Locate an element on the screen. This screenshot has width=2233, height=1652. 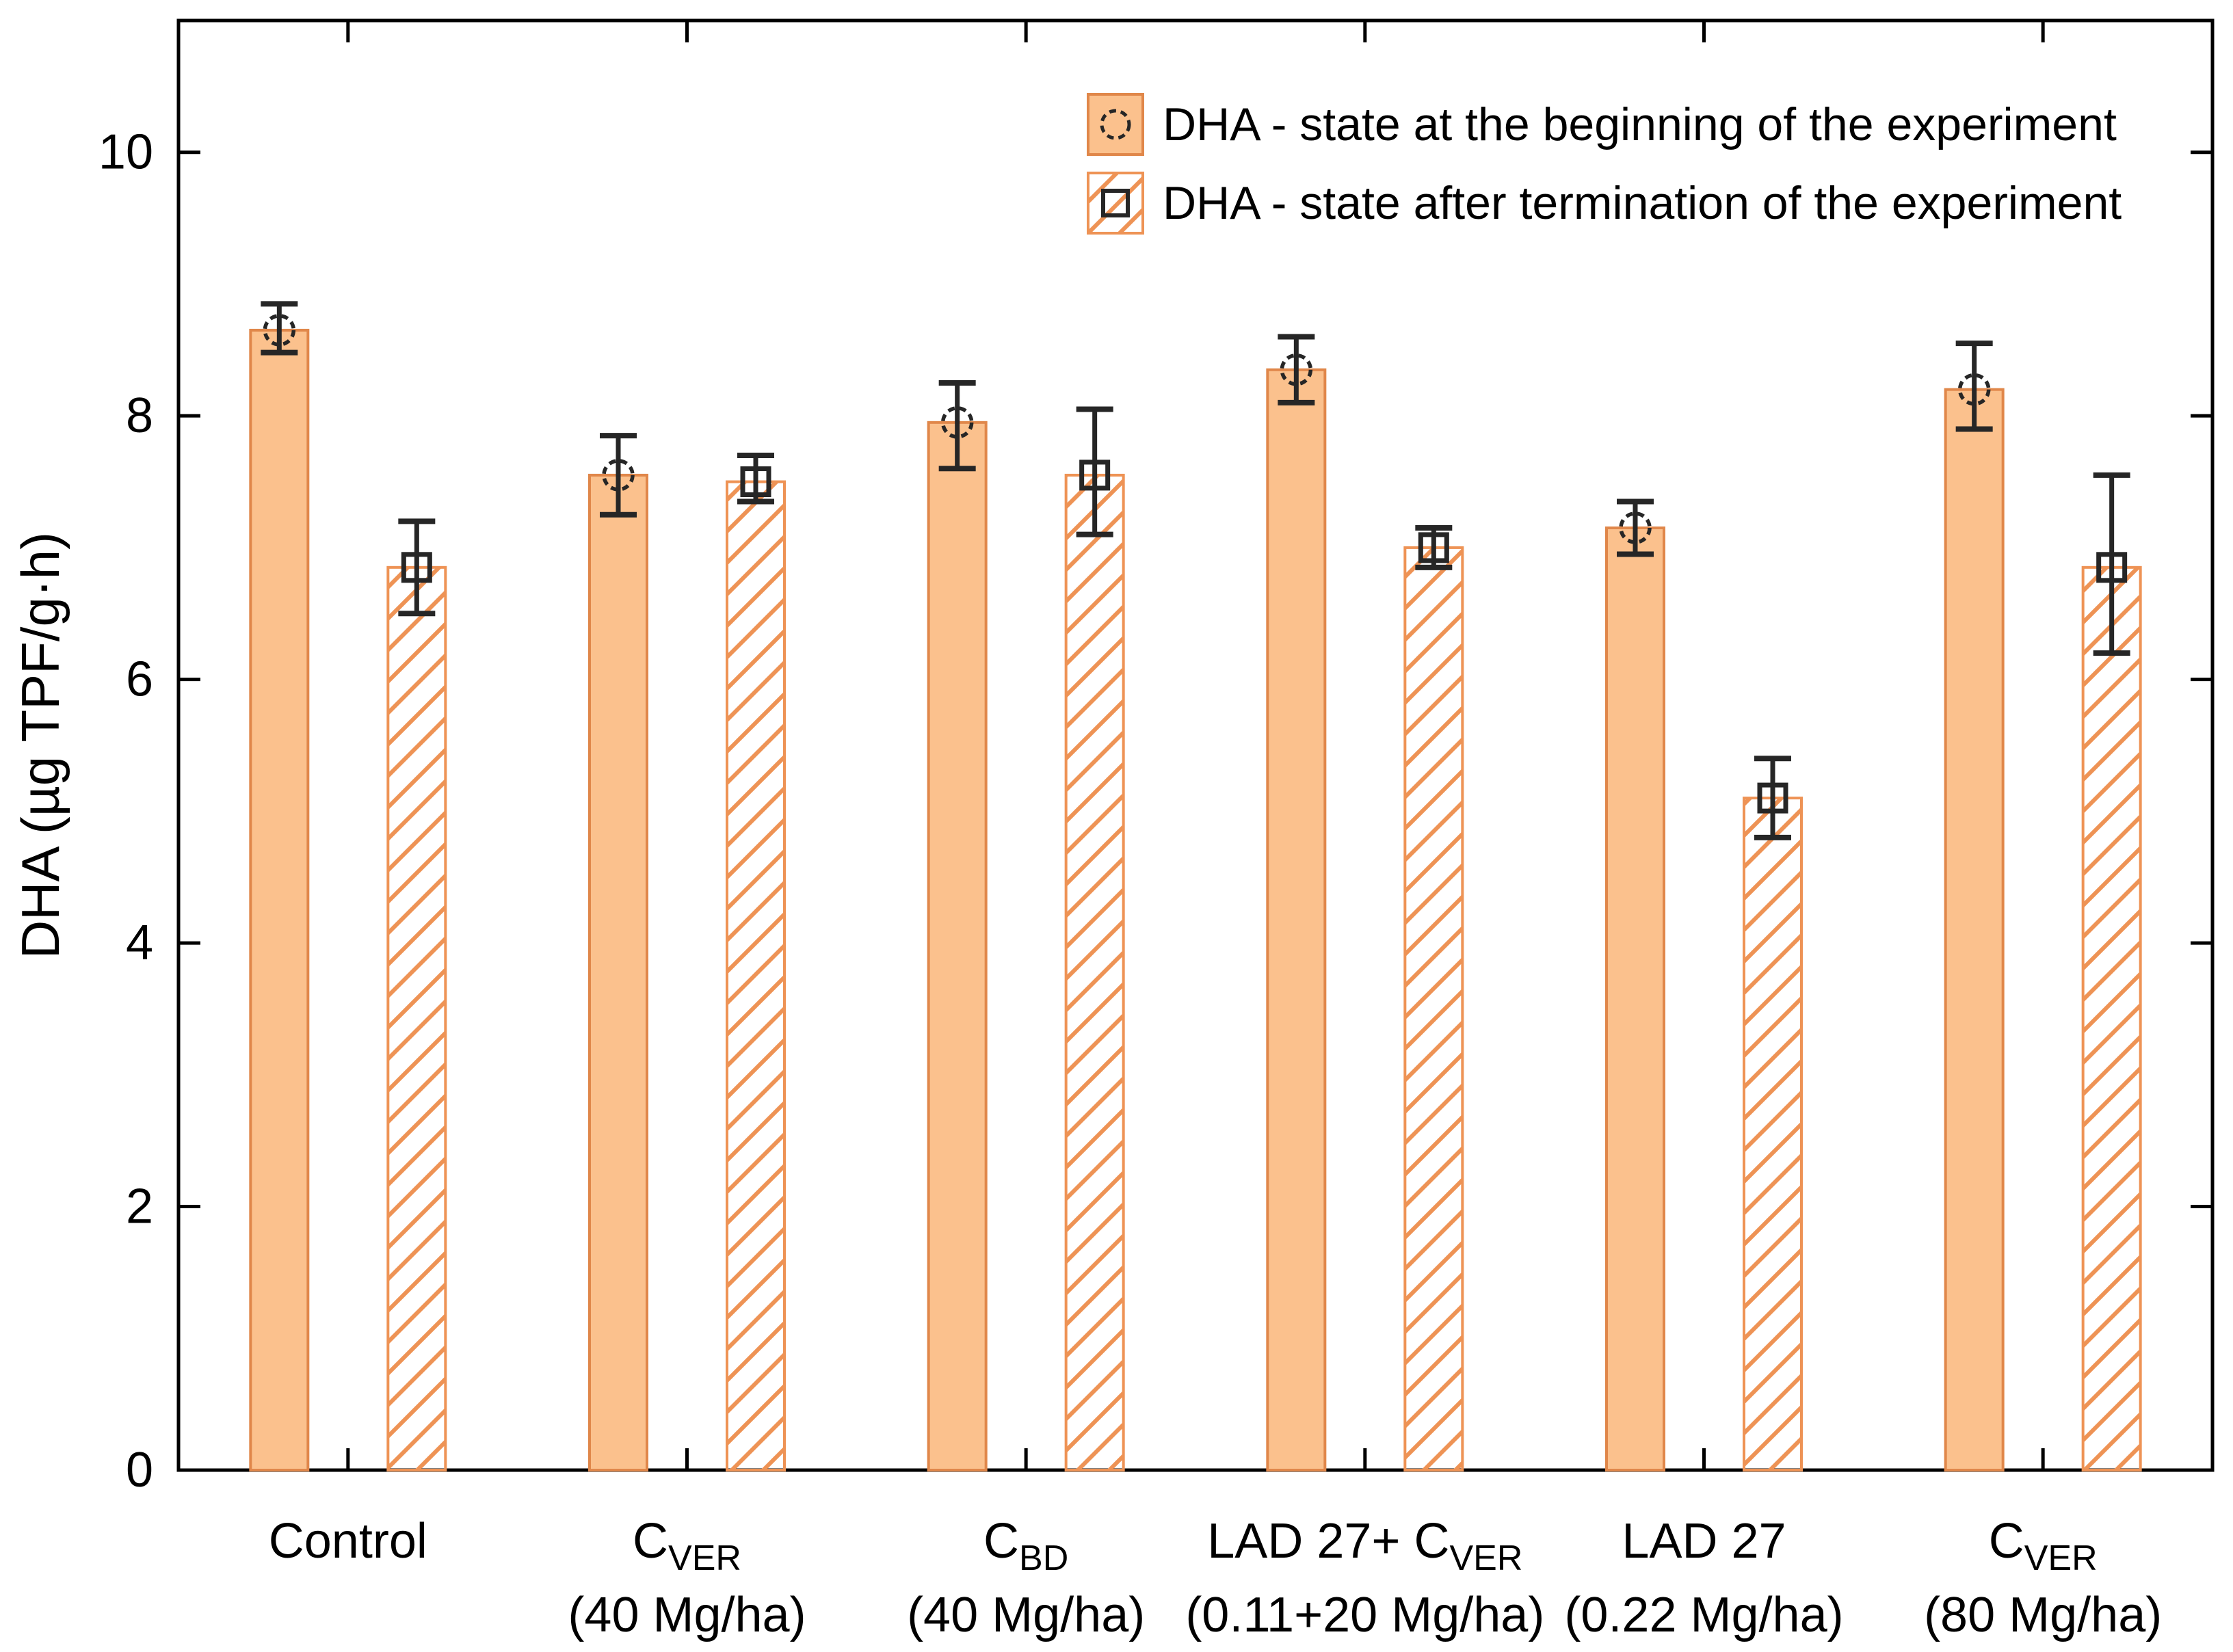
legend-square-marker-icon is located at coordinates (1115, 203).